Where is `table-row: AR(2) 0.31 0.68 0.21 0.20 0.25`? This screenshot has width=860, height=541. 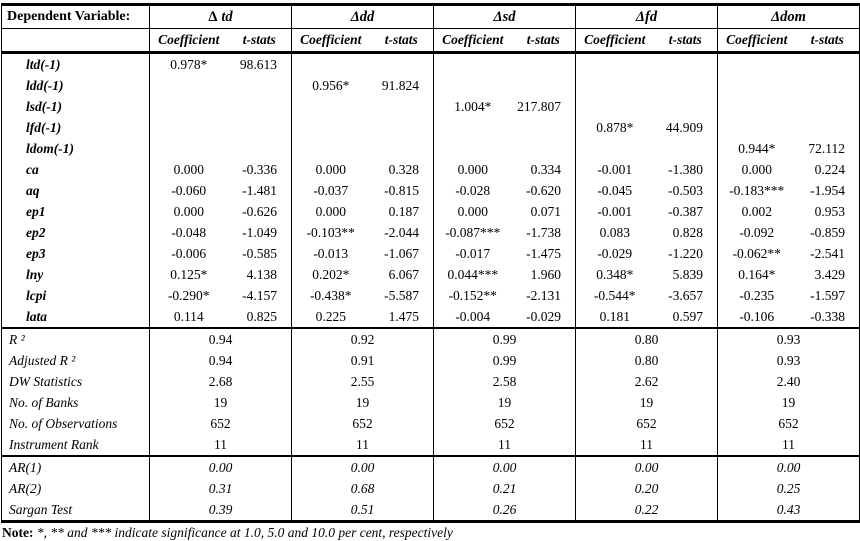
table-row: AR(2) 0.31 0.68 0.21 0.20 0.25 is located at coordinates (430, 488).